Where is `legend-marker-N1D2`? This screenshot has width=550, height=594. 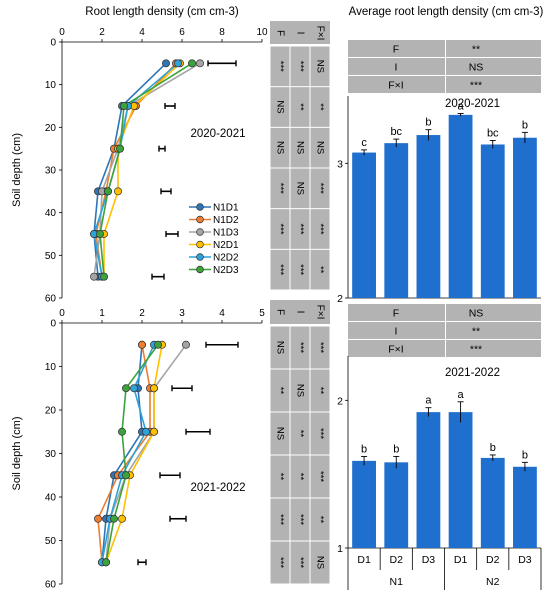 legend-marker-N1D2 is located at coordinates (200, 219).